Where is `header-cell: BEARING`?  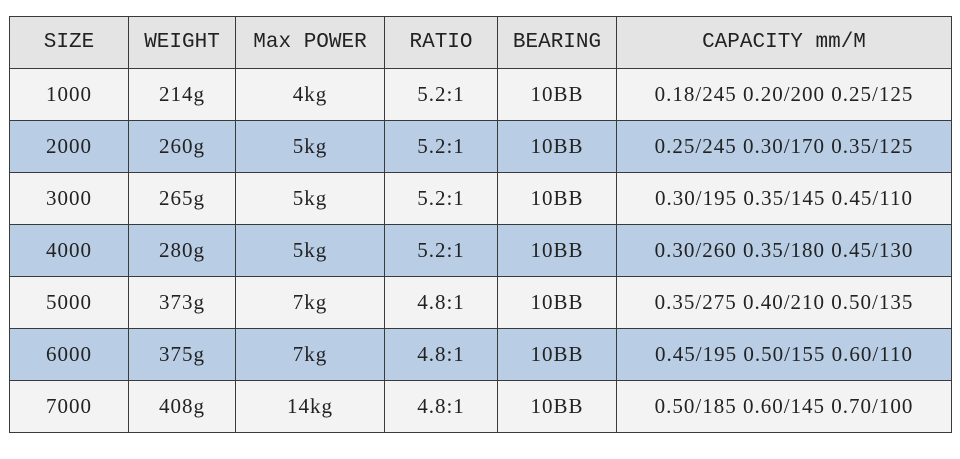 header-cell: BEARING is located at coordinates (557, 42).